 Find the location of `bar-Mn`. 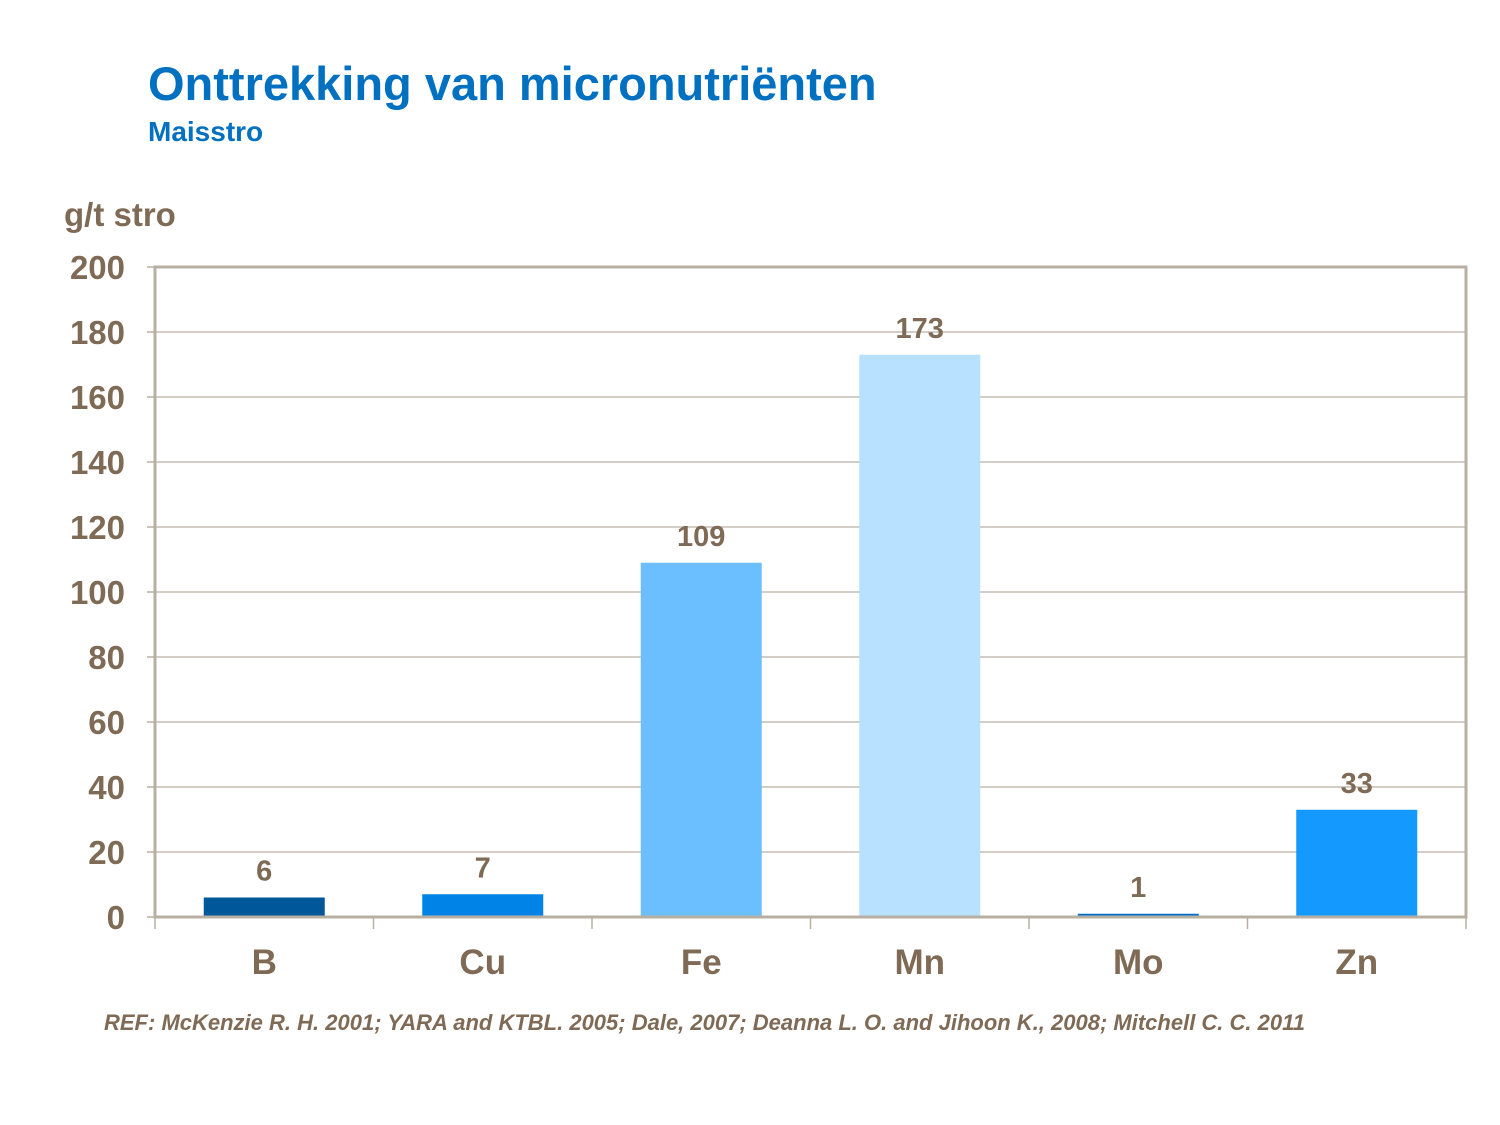

bar-Mn is located at coordinates (920, 635).